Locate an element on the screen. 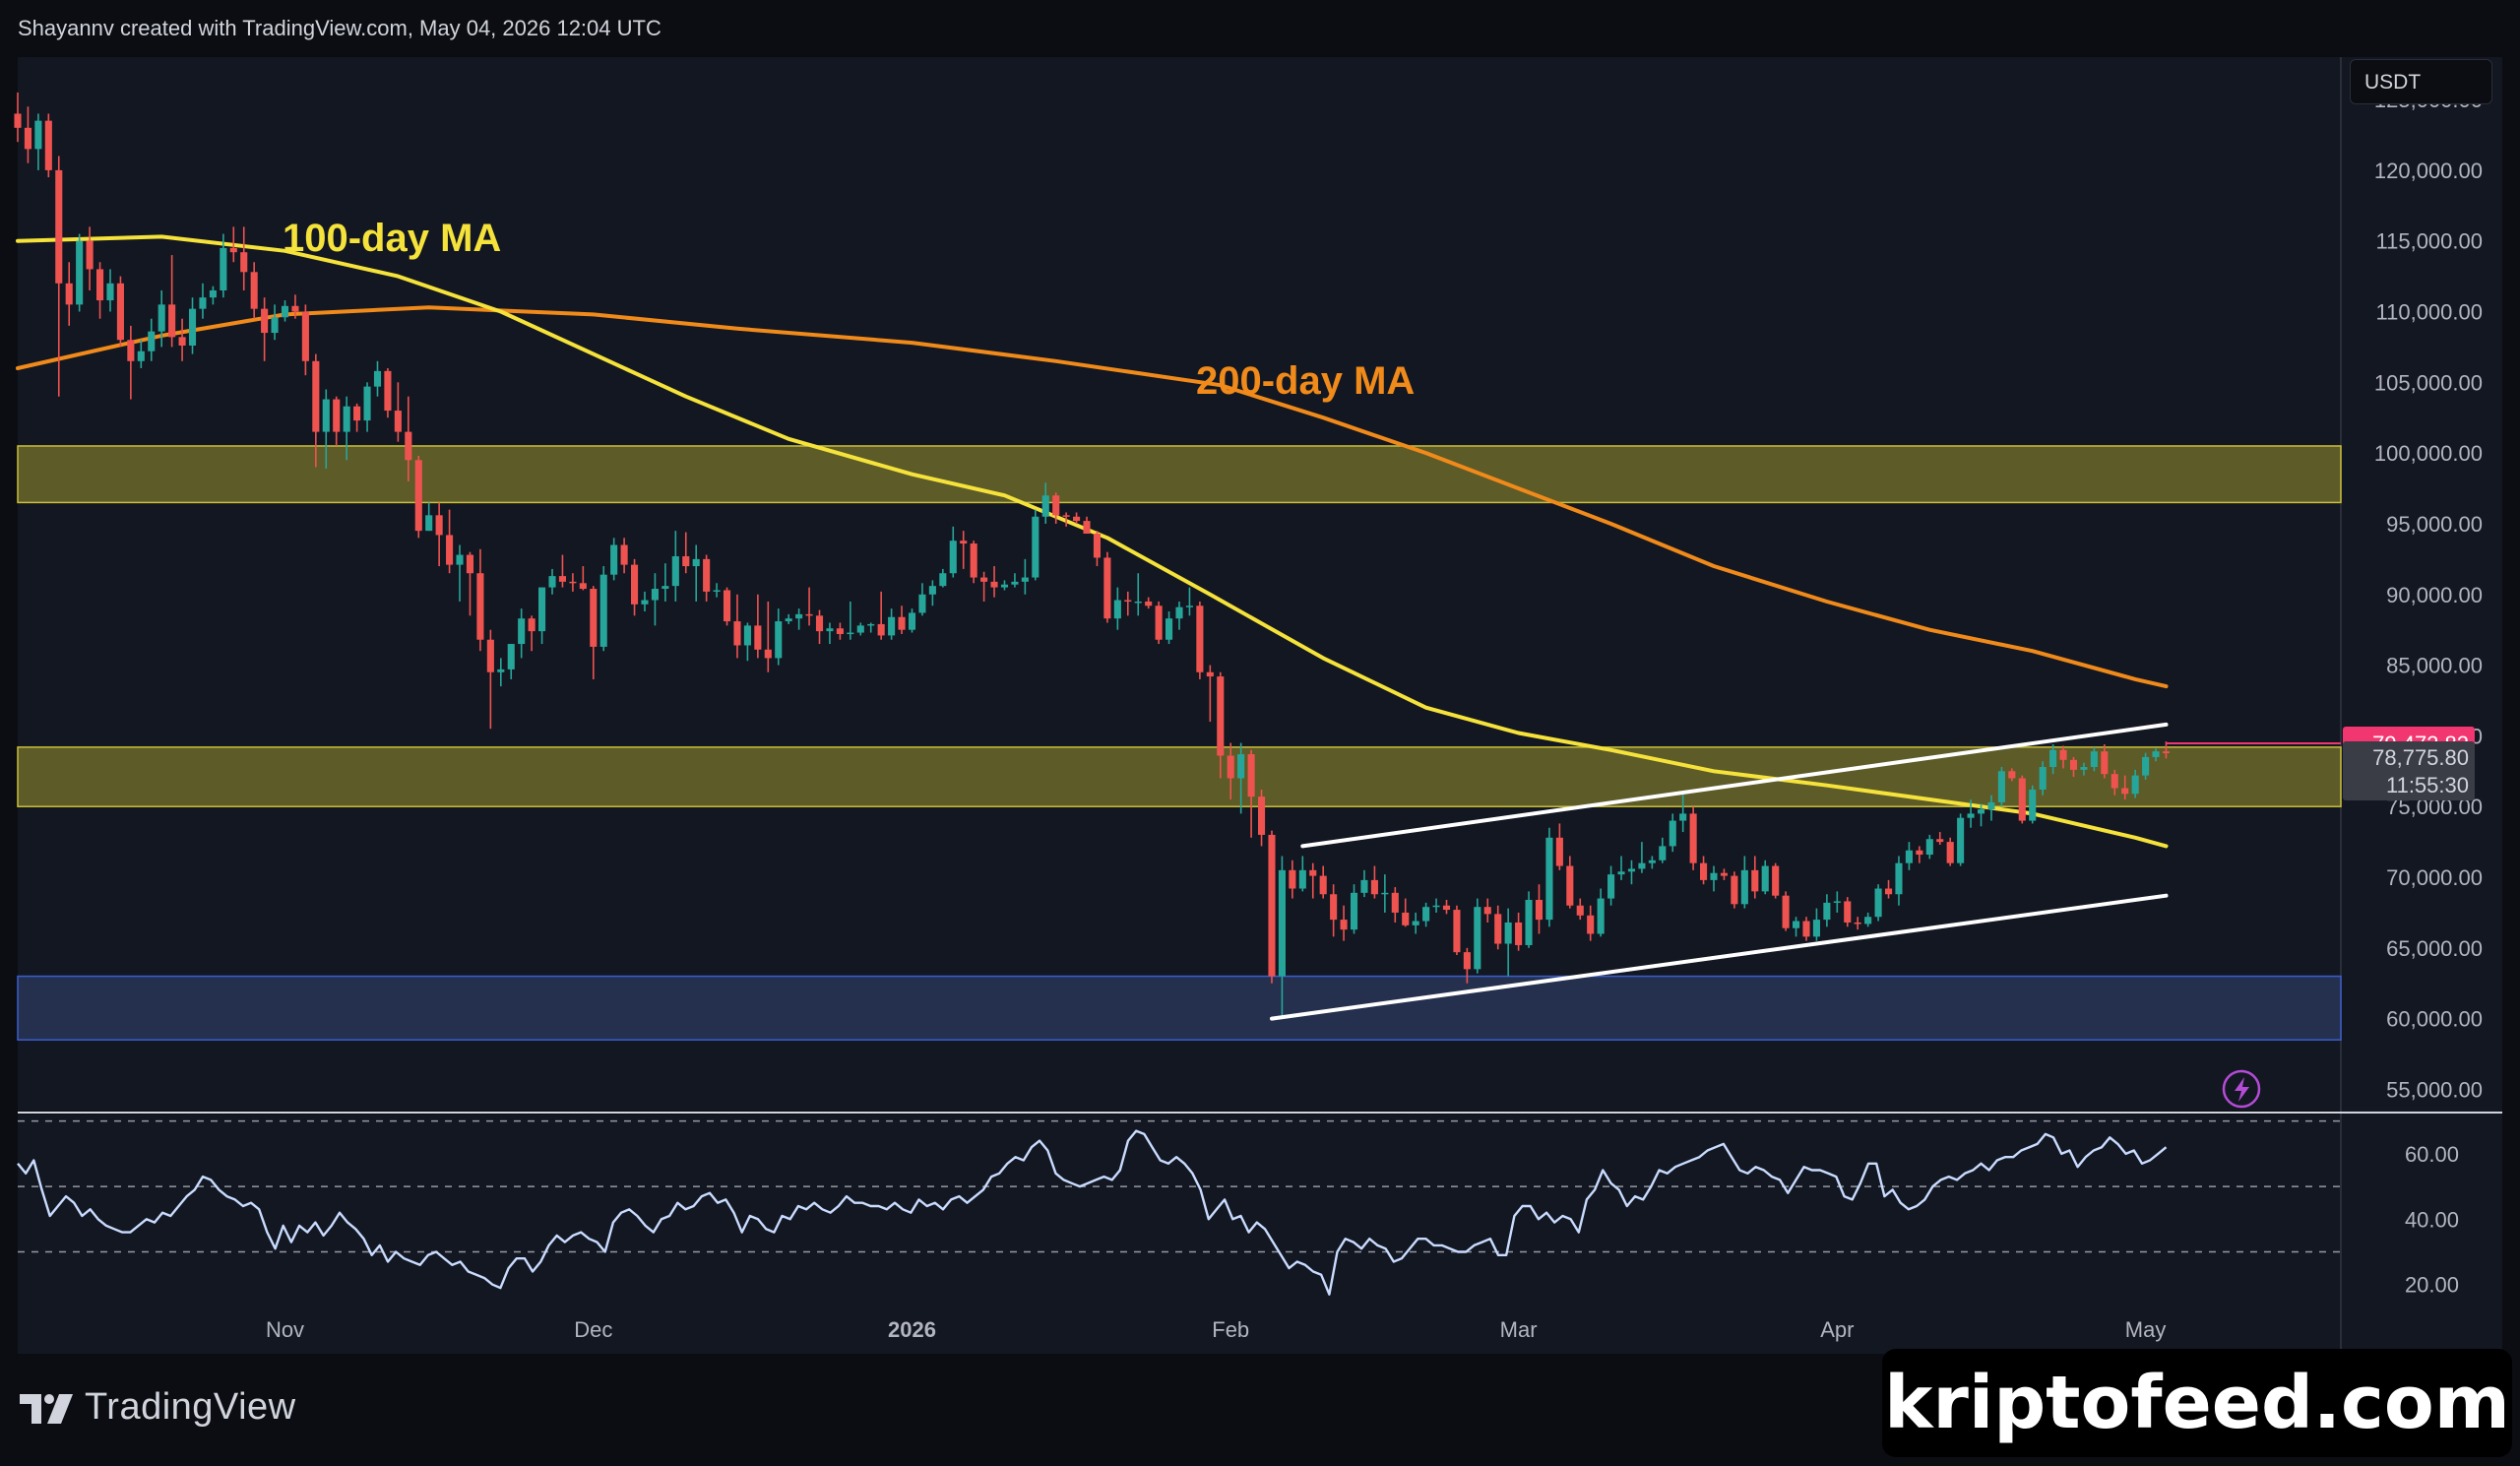 The image size is (2520, 1466). lightning-icon-ring is located at coordinates (2241, 1089).